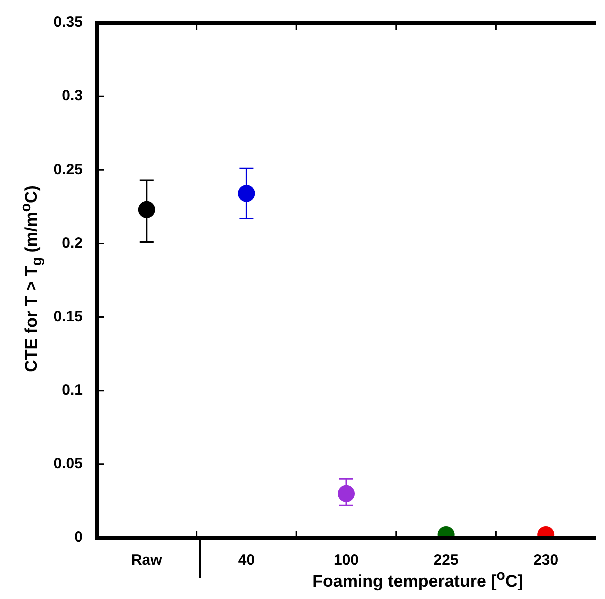 This screenshot has width=605, height=599. I want to click on x-tick-label: Raw, so click(147, 561).